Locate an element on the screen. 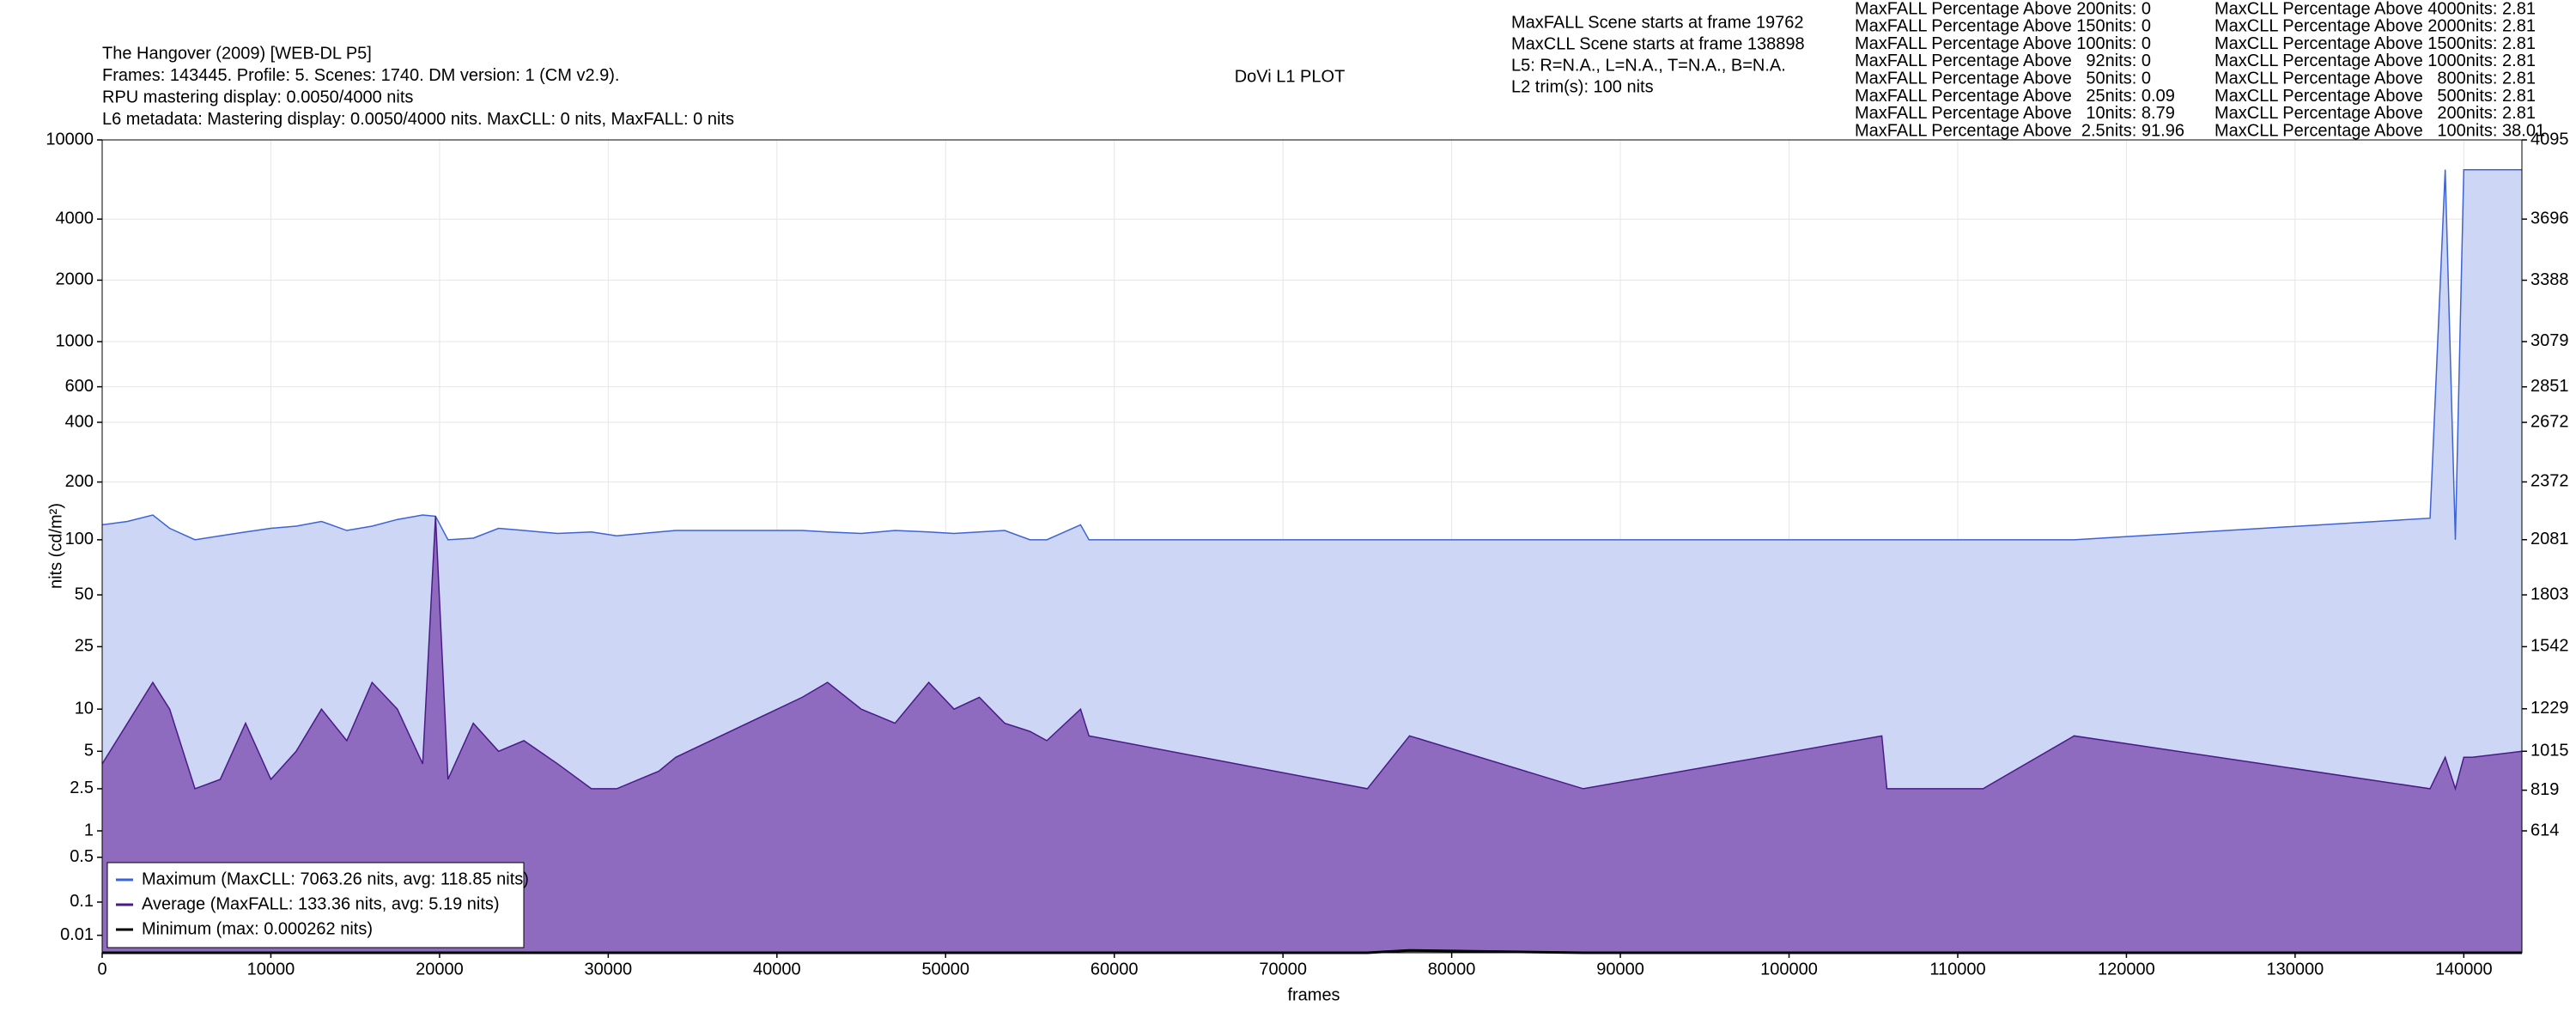 This screenshot has height=1030, width=2576. x-tick-label: 40000 is located at coordinates (777, 969).